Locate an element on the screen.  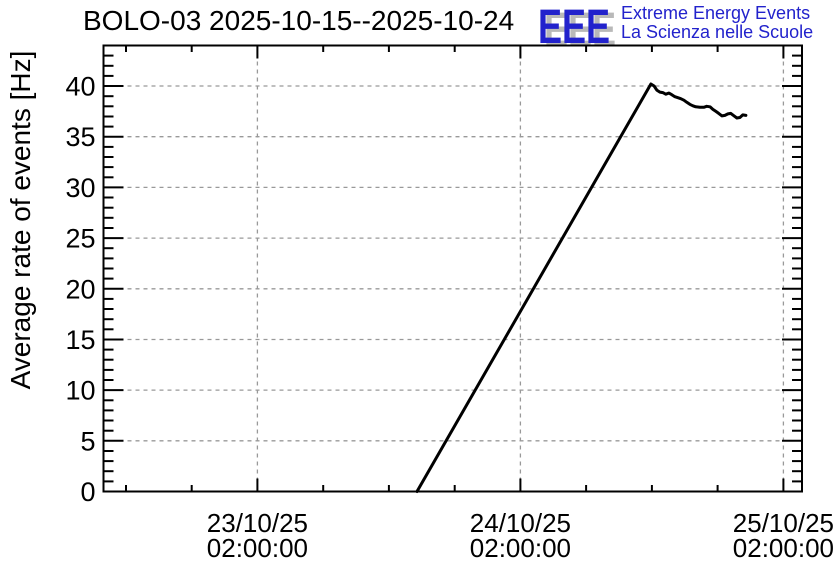
y-tick-label: 5 is located at coordinates (87, 441).